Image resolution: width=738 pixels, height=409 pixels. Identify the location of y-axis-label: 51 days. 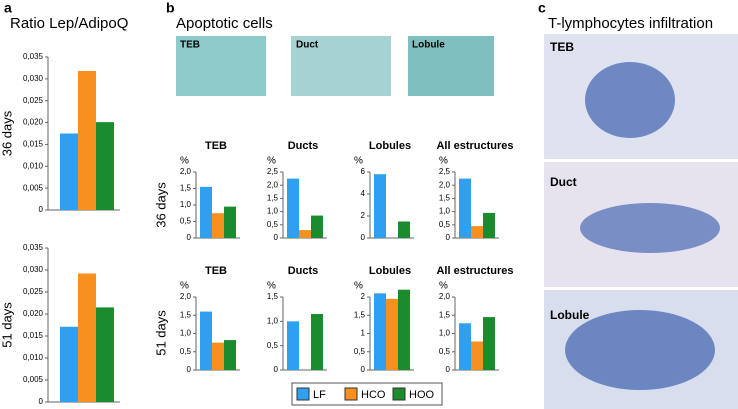
(7, 325).